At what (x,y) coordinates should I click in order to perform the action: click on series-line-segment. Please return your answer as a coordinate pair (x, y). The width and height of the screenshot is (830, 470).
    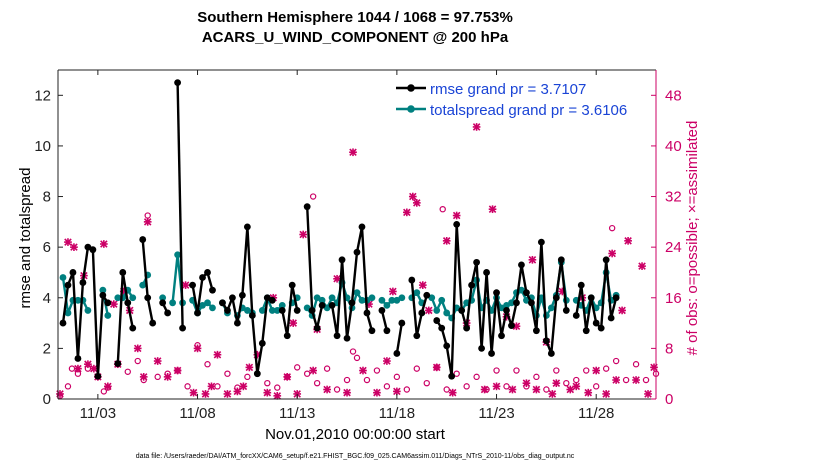
    Looking at the image, I should click on (180, 205).